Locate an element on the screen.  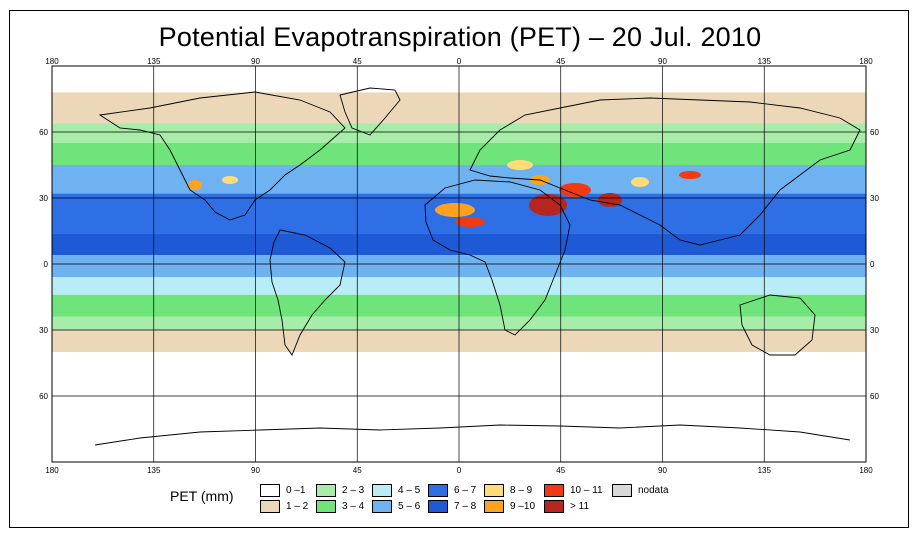
legend-label: 1 – 2 is located at coordinates (297, 506).